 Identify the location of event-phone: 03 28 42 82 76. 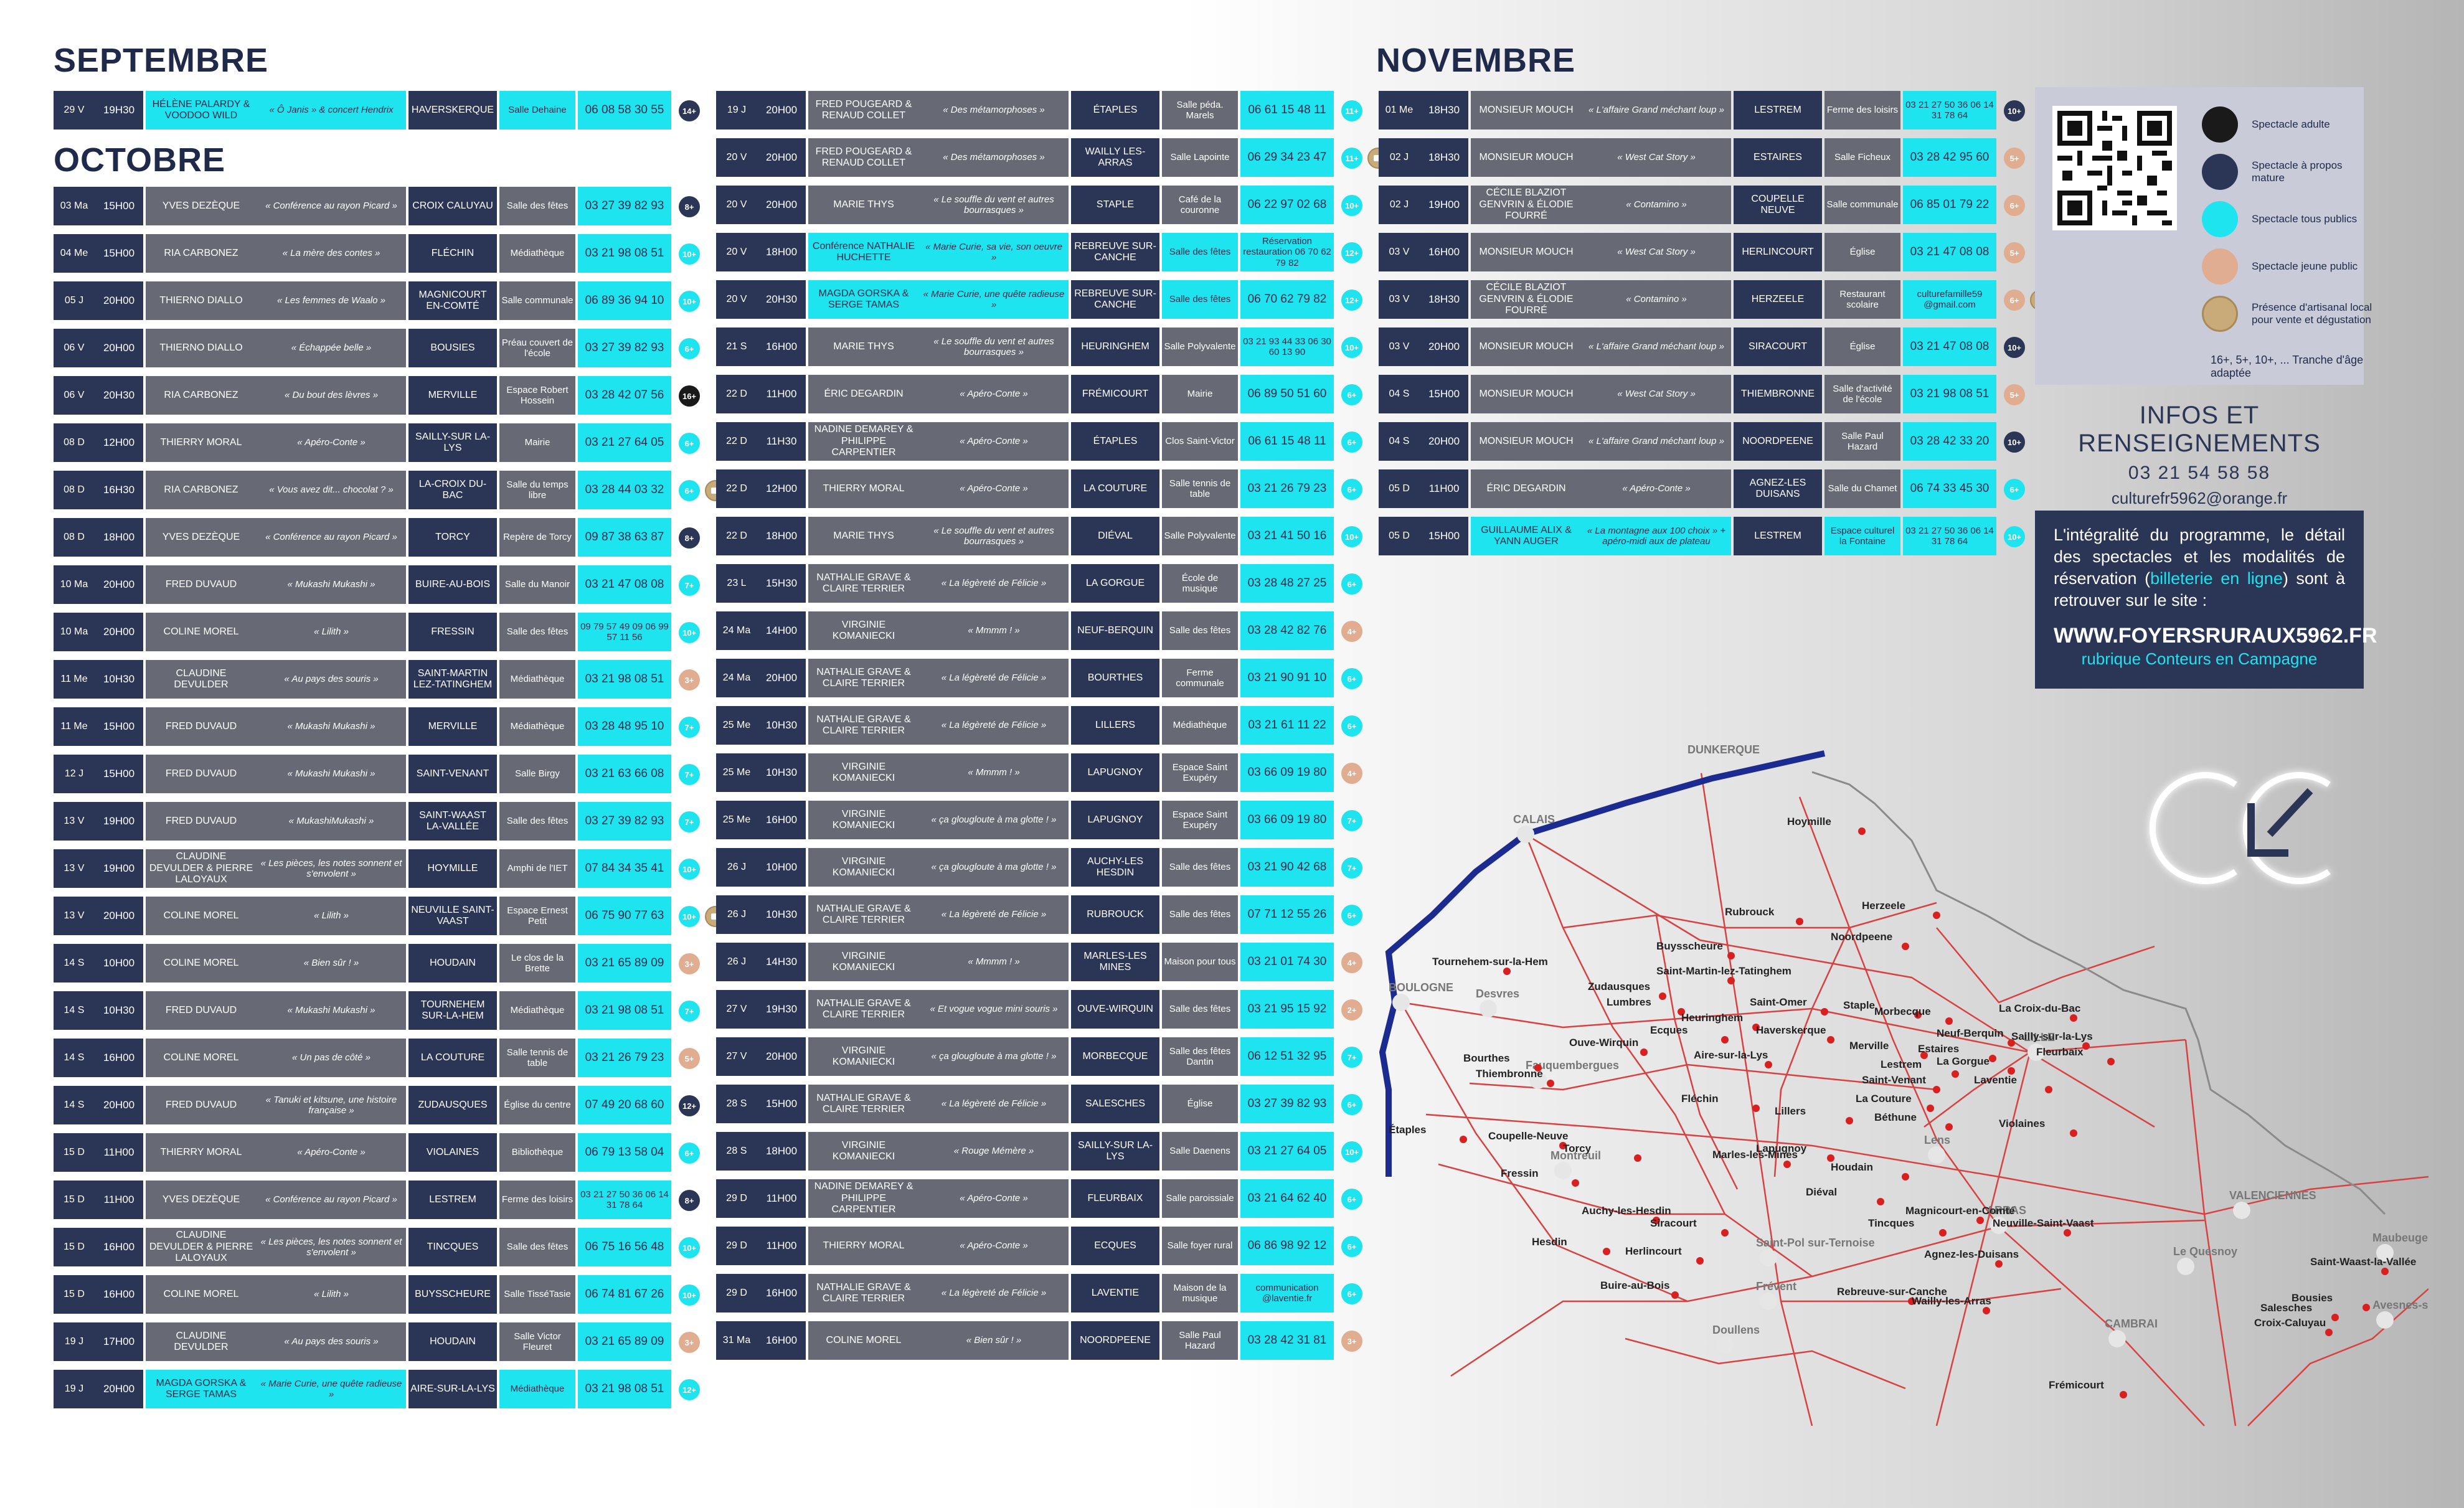
(1287, 630).